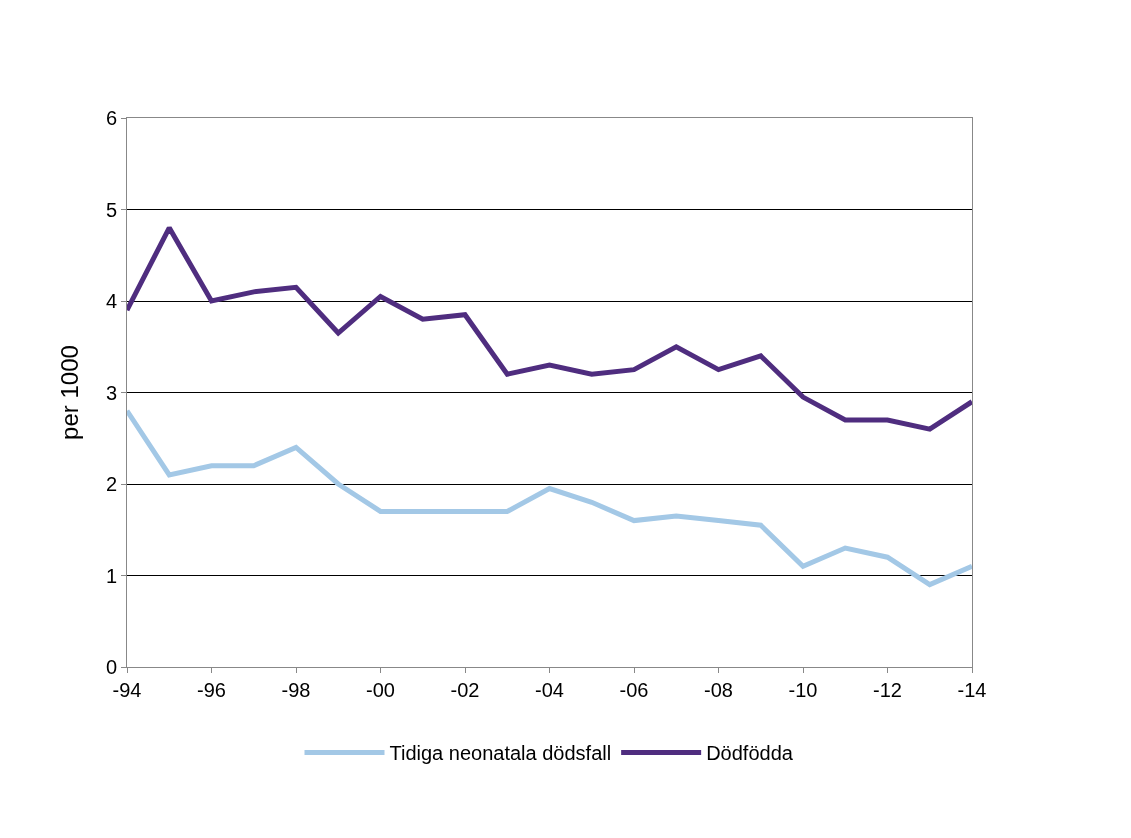 The image size is (1131, 838). Describe the element at coordinates (549, 690) in the screenshot. I see `x-tick-label: -04` at that location.